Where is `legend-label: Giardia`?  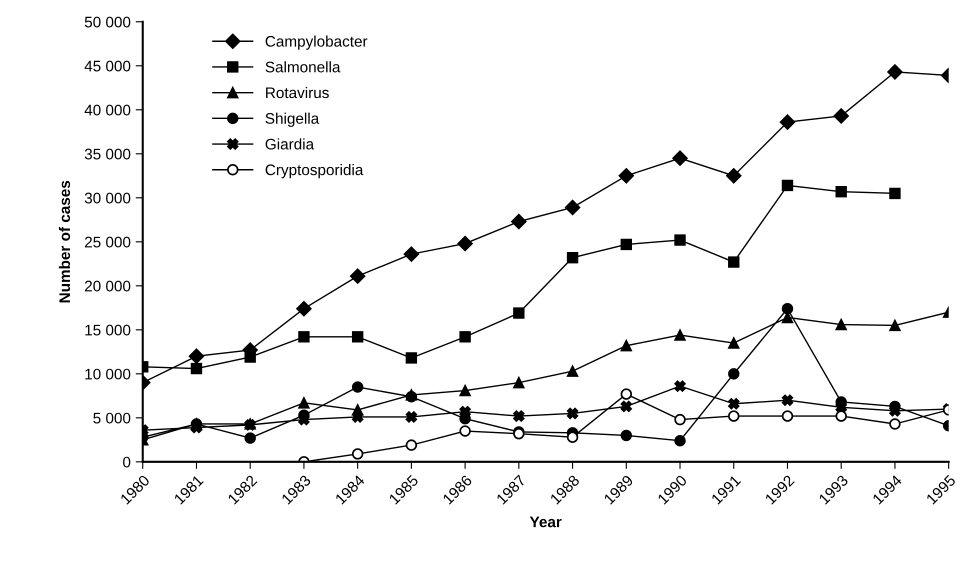
legend-label: Giardia is located at coordinates (290, 144).